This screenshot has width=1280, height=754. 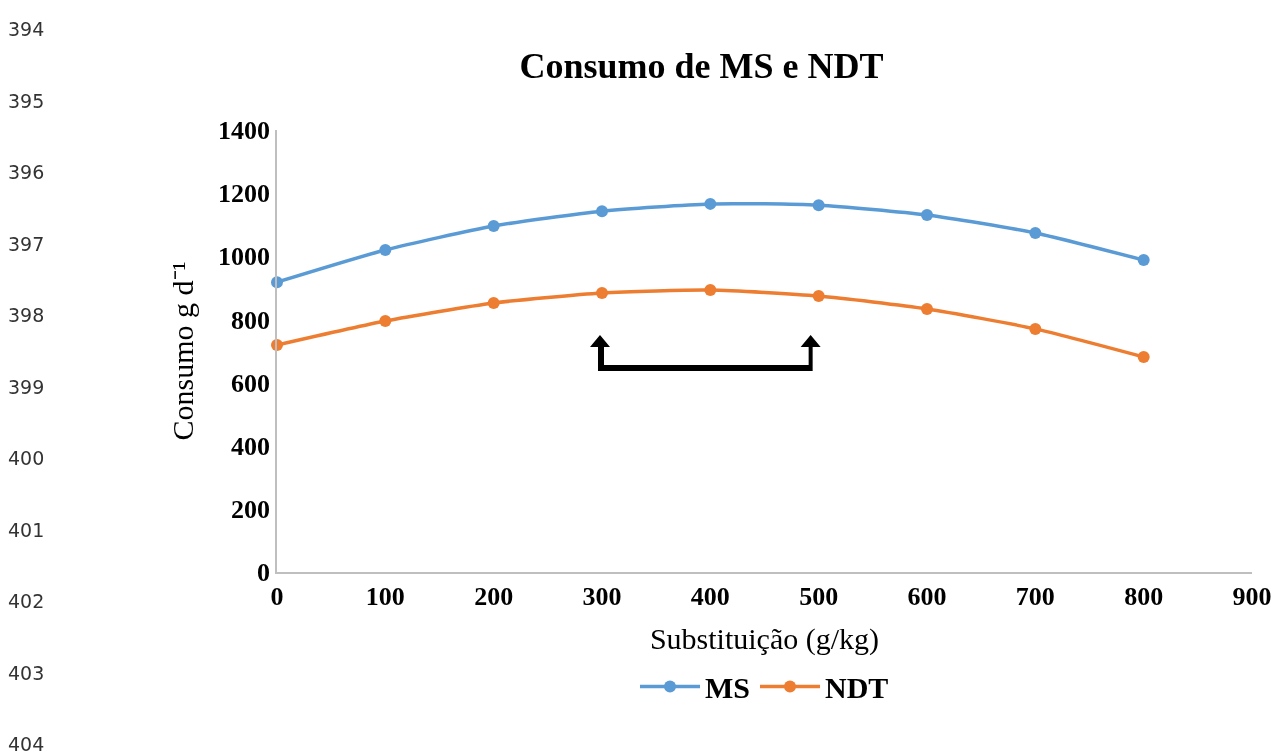 I want to click on y-tick-label: 200, so click(x=251, y=509).